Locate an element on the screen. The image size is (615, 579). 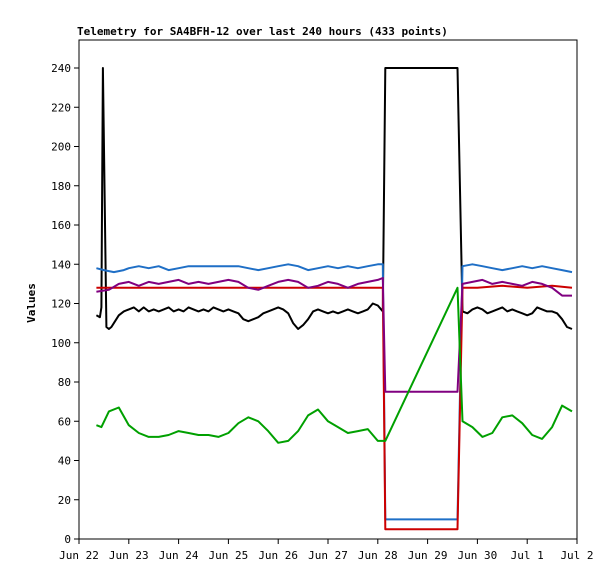
y-tick-label: 0 is located at coordinates (67, 539).